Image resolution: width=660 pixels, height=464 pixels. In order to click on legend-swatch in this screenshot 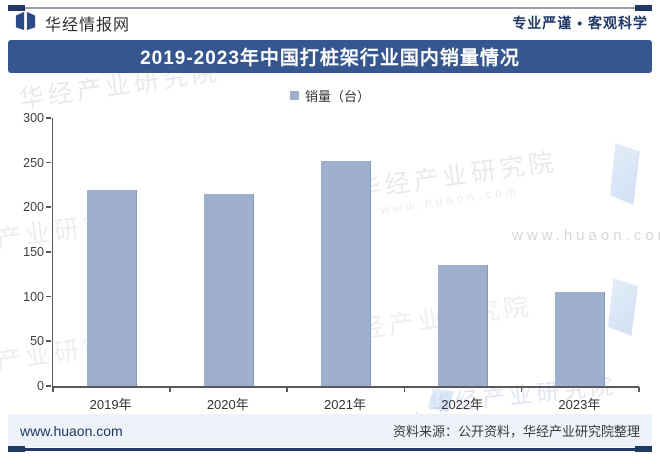, I will do `click(294, 95)`.